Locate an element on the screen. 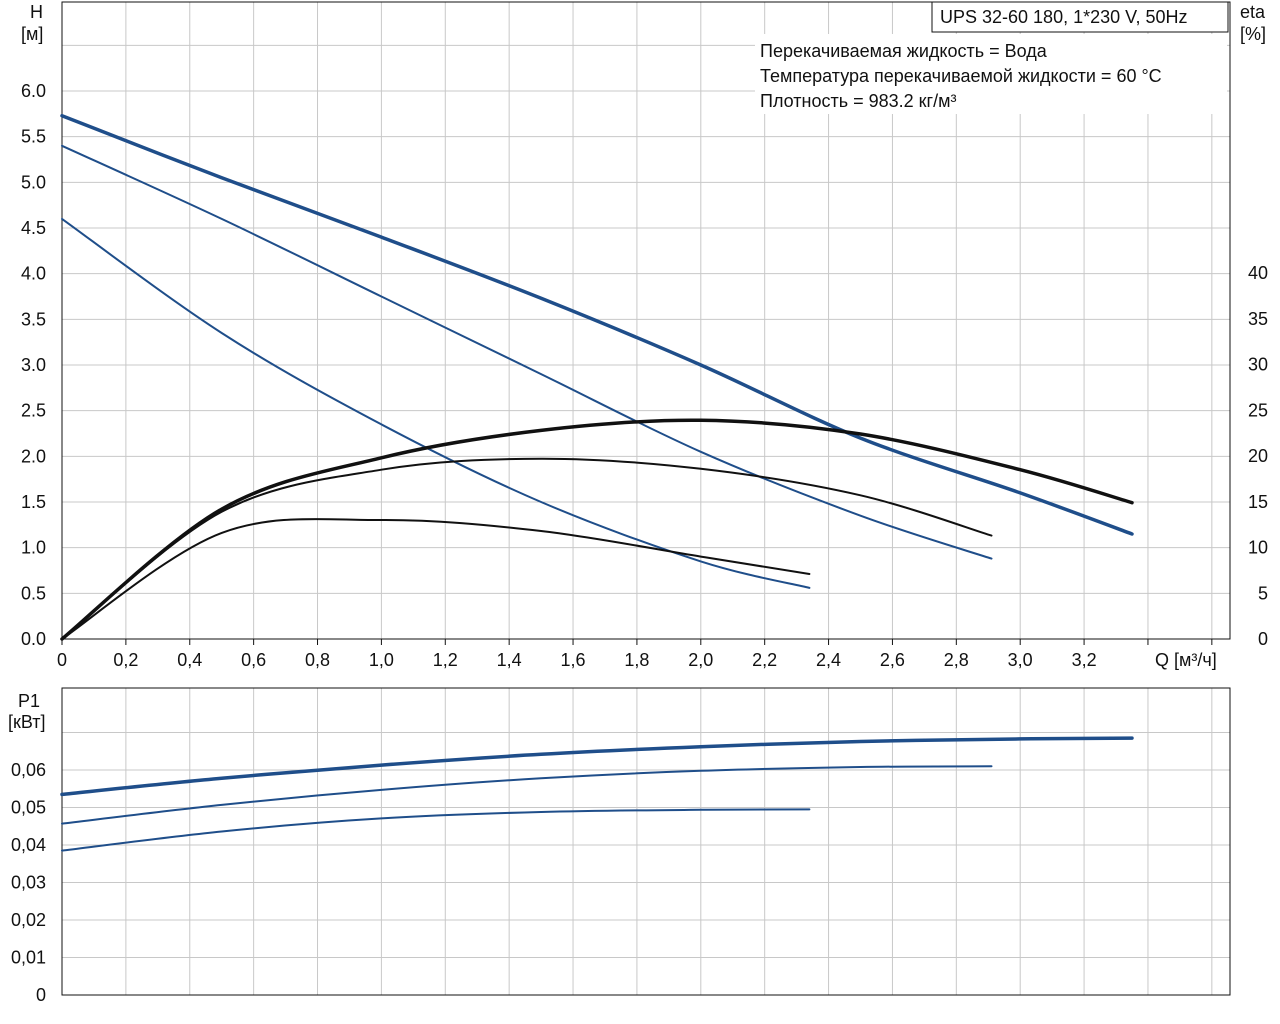 The width and height of the screenshot is (1280, 1024). x-tick-label: 1,0 is located at coordinates (381, 660).